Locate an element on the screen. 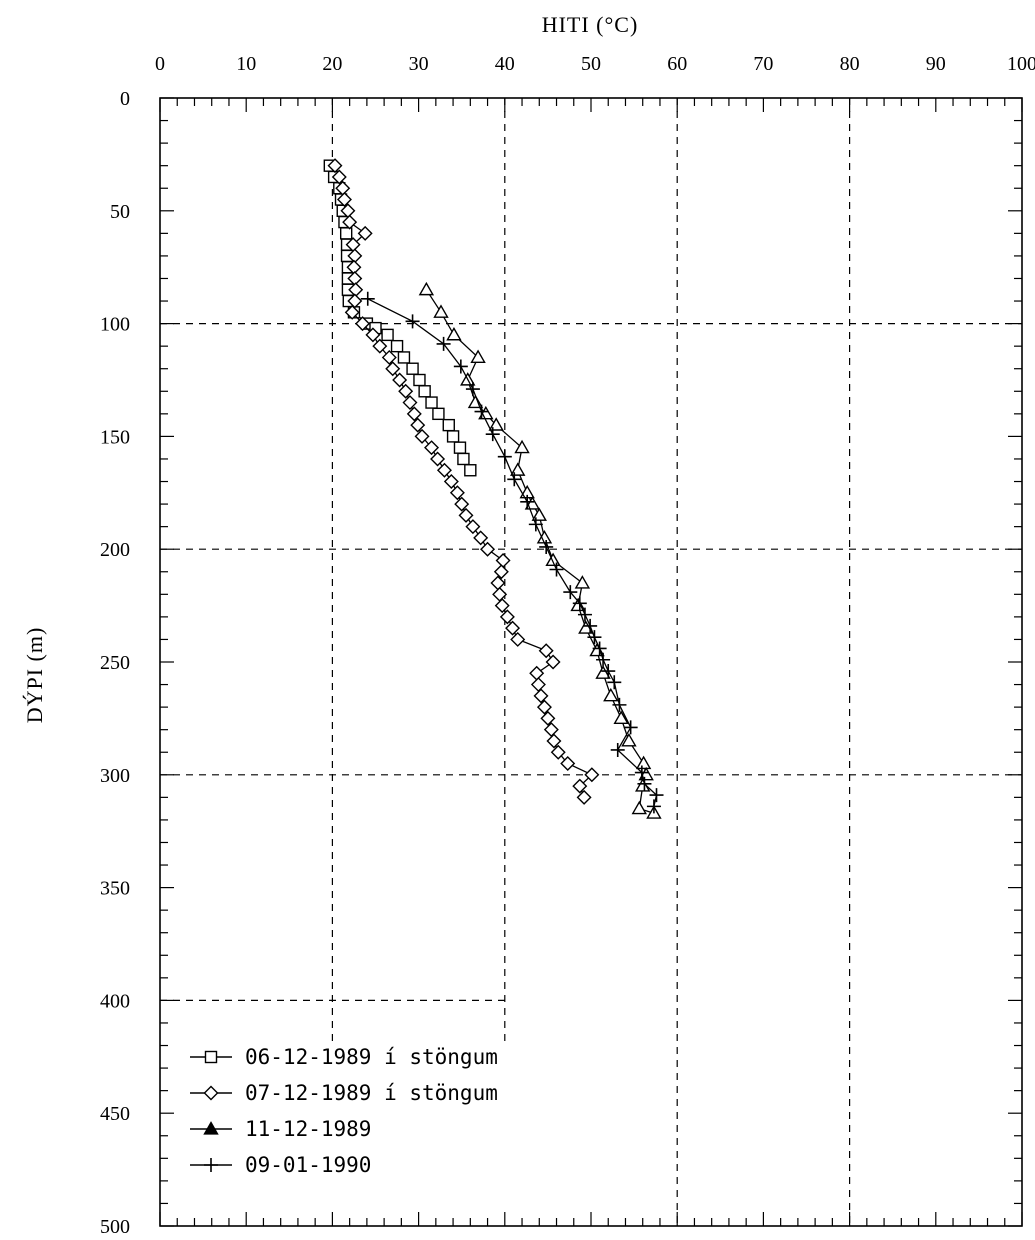  x-tick-label: 100 is located at coordinates (1021, 64).